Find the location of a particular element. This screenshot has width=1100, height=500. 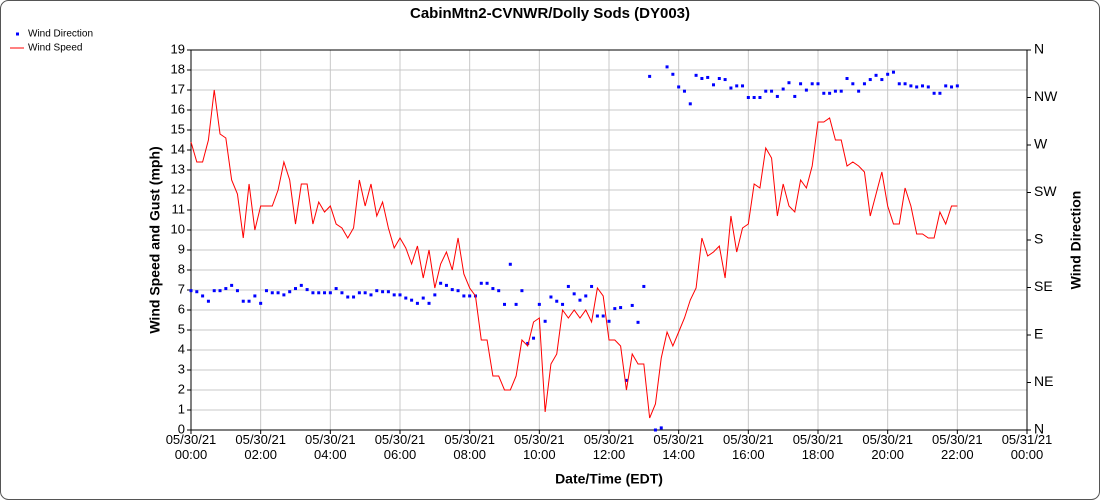

y-tick-label: 2 is located at coordinates (181, 388).